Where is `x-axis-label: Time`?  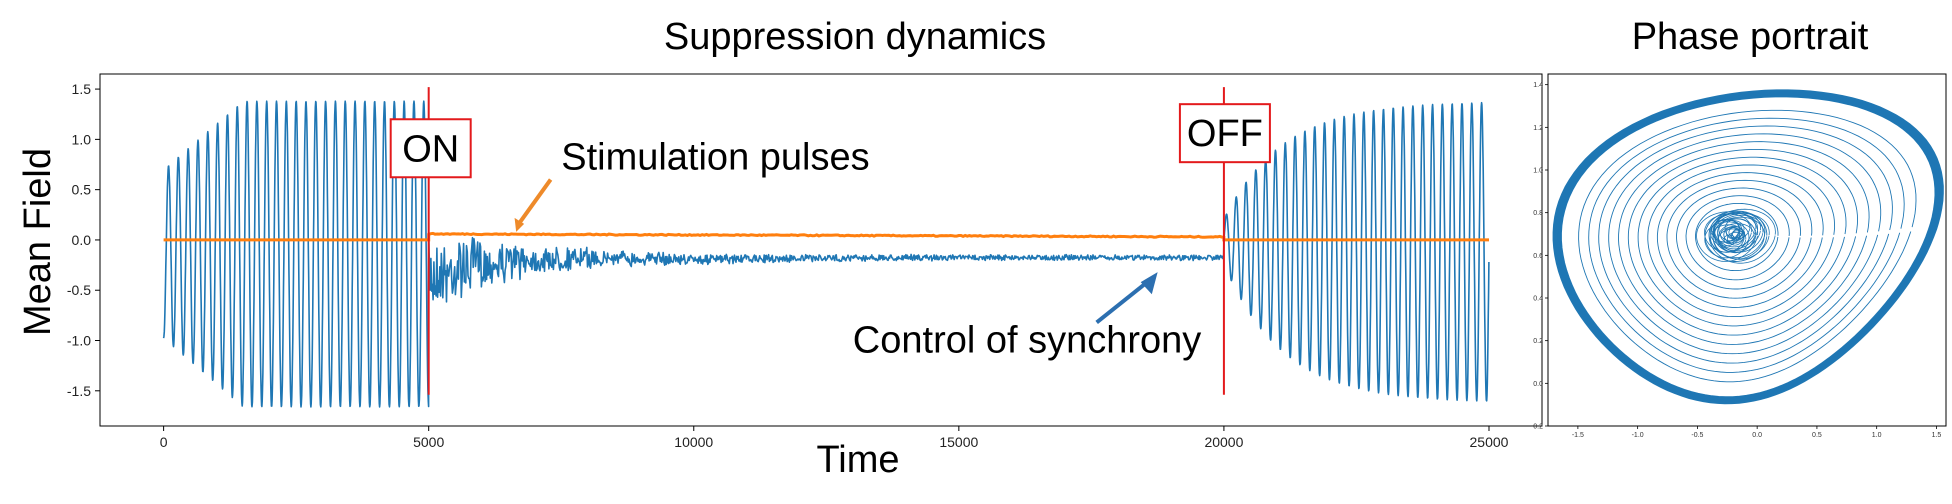 x-axis-label: Time is located at coordinates (857, 460).